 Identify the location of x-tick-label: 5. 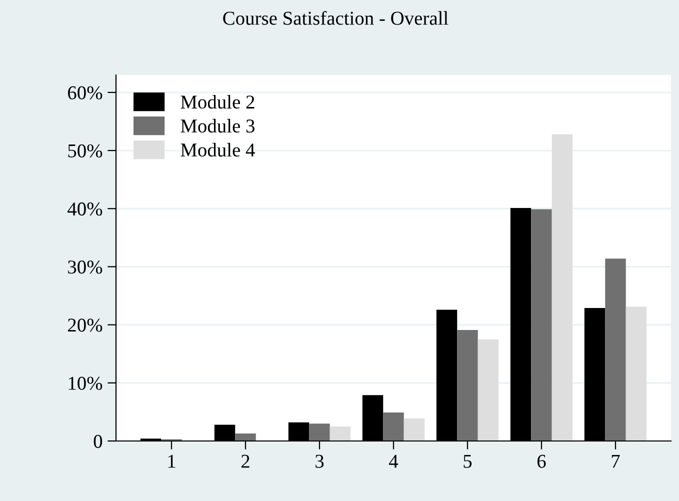
(468, 461).